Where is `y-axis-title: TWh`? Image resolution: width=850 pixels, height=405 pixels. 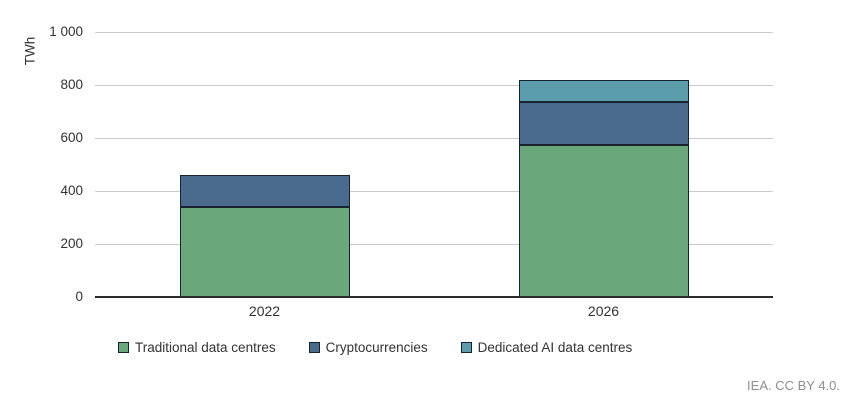 y-axis-title: TWh is located at coordinates (30, 51).